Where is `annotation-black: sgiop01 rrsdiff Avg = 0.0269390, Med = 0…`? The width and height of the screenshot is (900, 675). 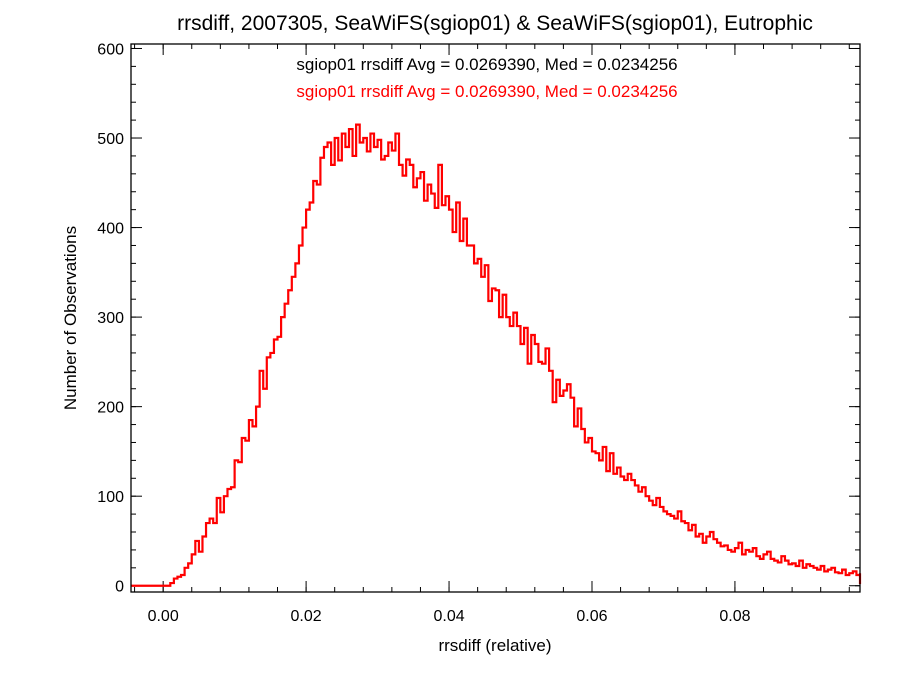 annotation-black: sgiop01 rrsdiff Avg = 0.0269390, Med = 0… is located at coordinates (486, 64).